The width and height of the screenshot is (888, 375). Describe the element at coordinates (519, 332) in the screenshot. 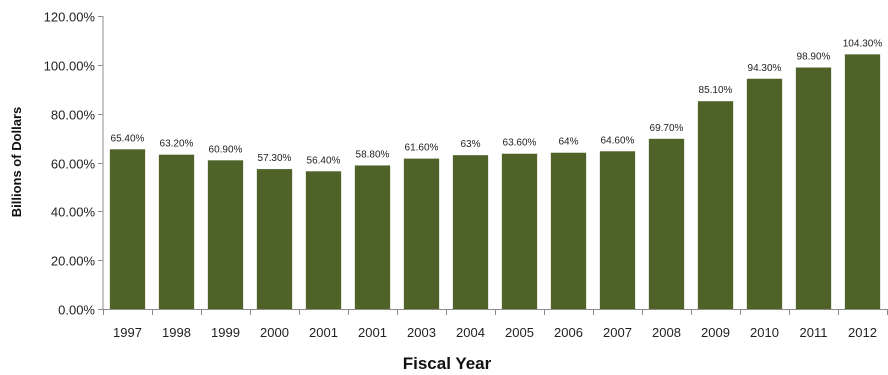

I see `x-tick-label: 2005` at that location.